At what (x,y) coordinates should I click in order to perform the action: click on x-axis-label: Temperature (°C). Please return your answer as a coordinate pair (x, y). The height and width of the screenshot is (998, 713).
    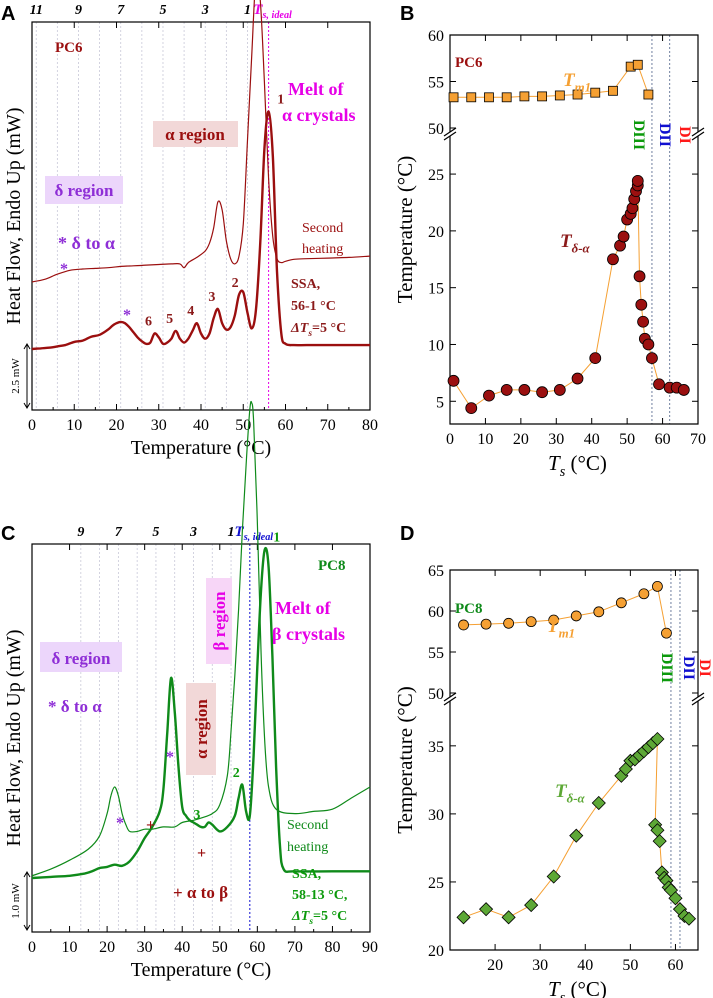
    Looking at the image, I should click on (201, 970).